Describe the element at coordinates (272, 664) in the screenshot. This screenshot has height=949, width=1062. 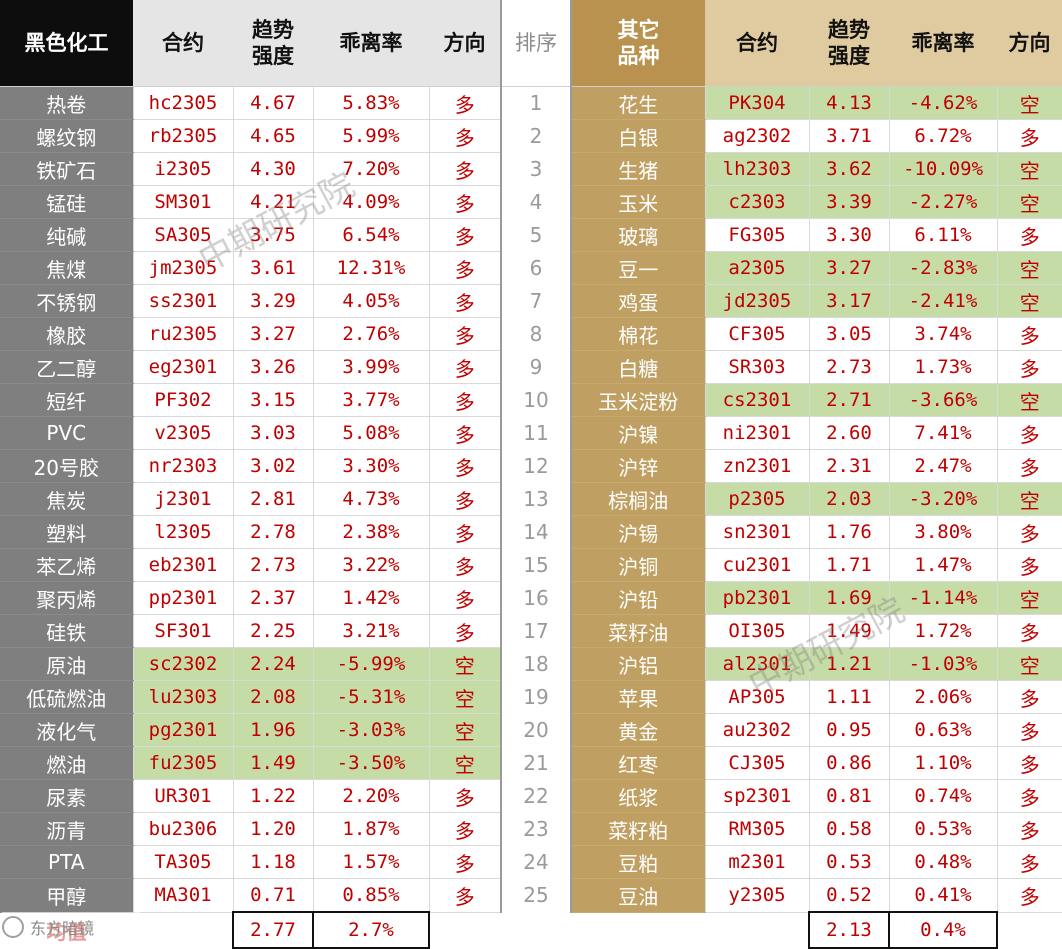
I see `left-trend-cell: 2.24` at that location.